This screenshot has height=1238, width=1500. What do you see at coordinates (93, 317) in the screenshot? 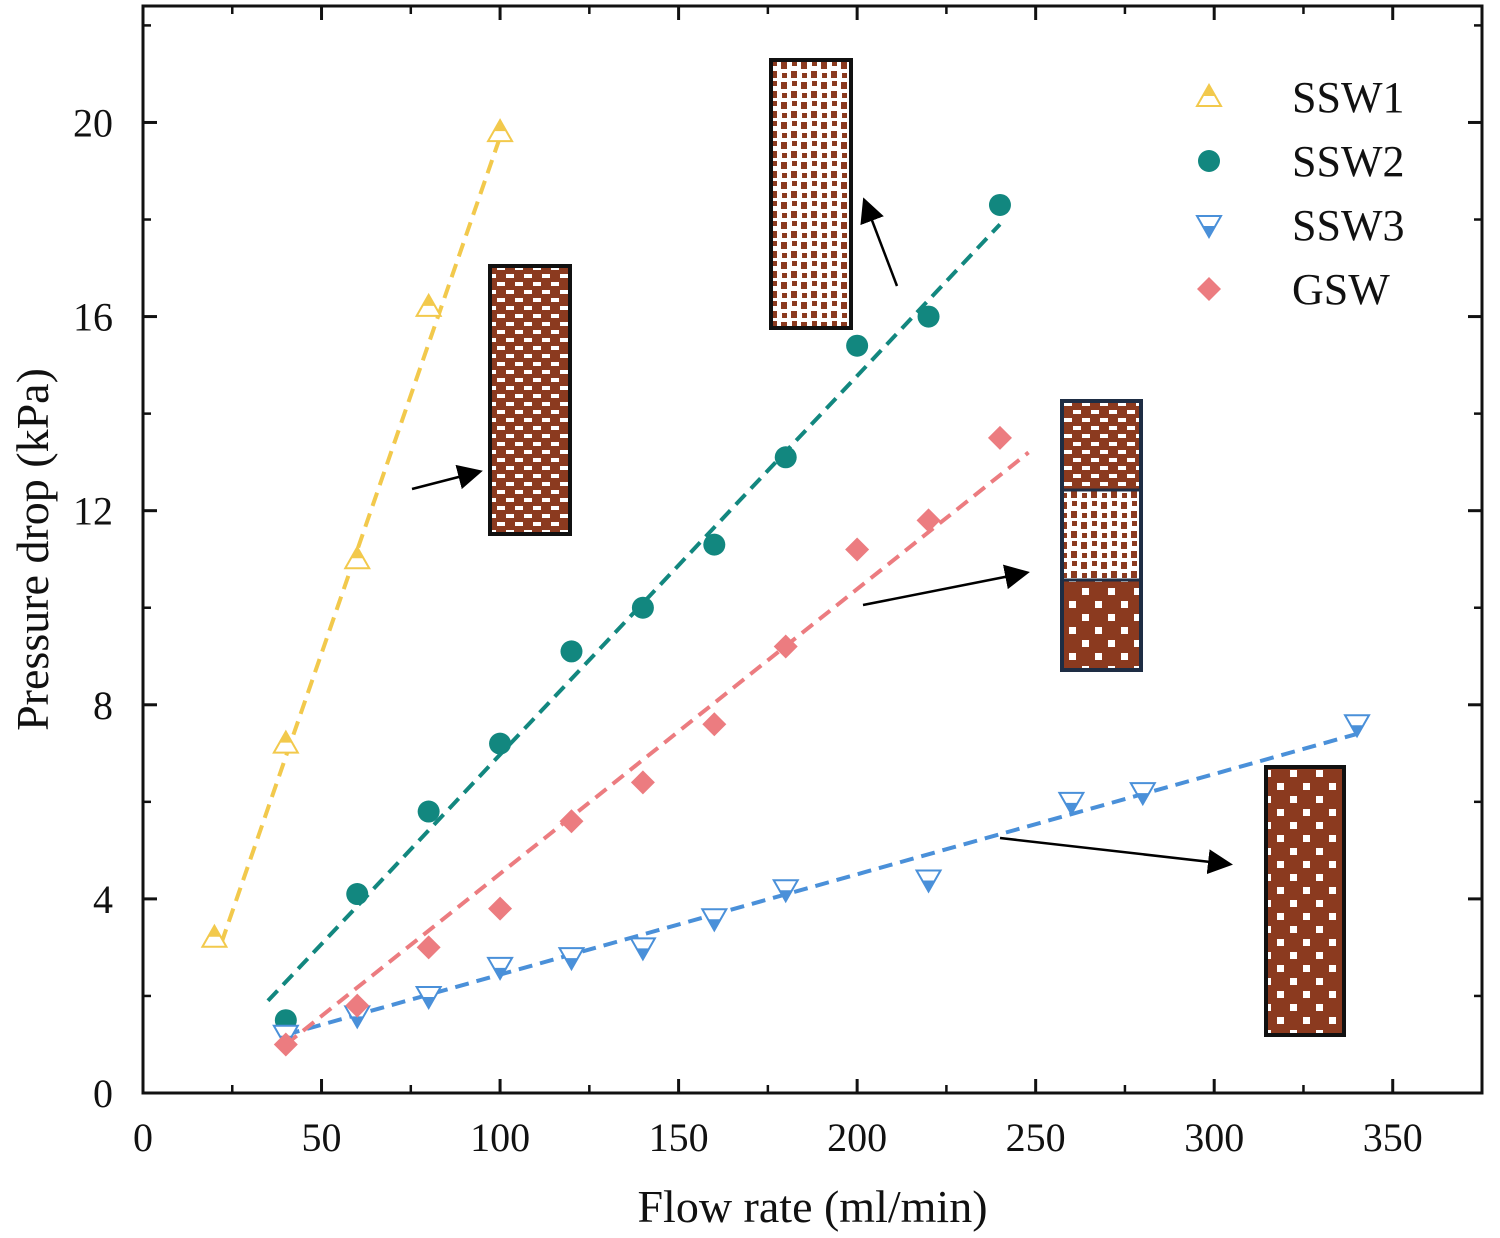
I see `y-tick-label: 16` at bounding box center [93, 317].